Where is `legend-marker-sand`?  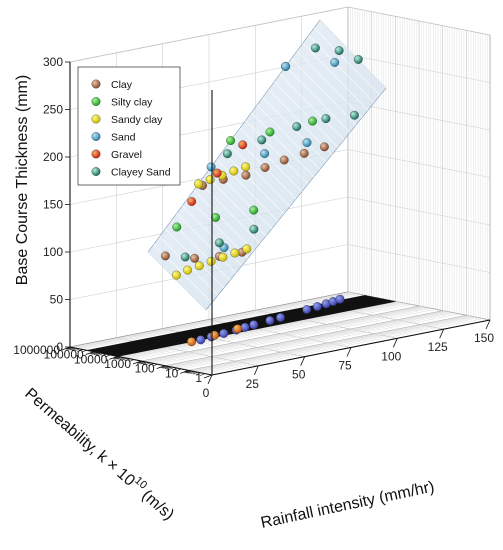
legend-marker-sand is located at coordinates (96, 136).